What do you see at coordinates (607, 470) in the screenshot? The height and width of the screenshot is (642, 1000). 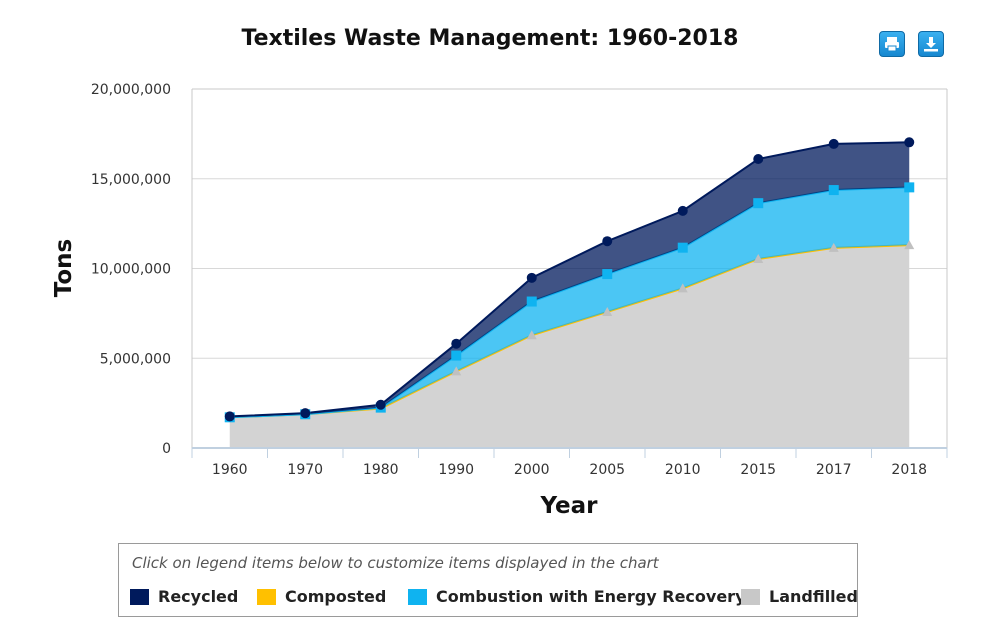 I see `x-tick-label: 2005` at bounding box center [607, 470].